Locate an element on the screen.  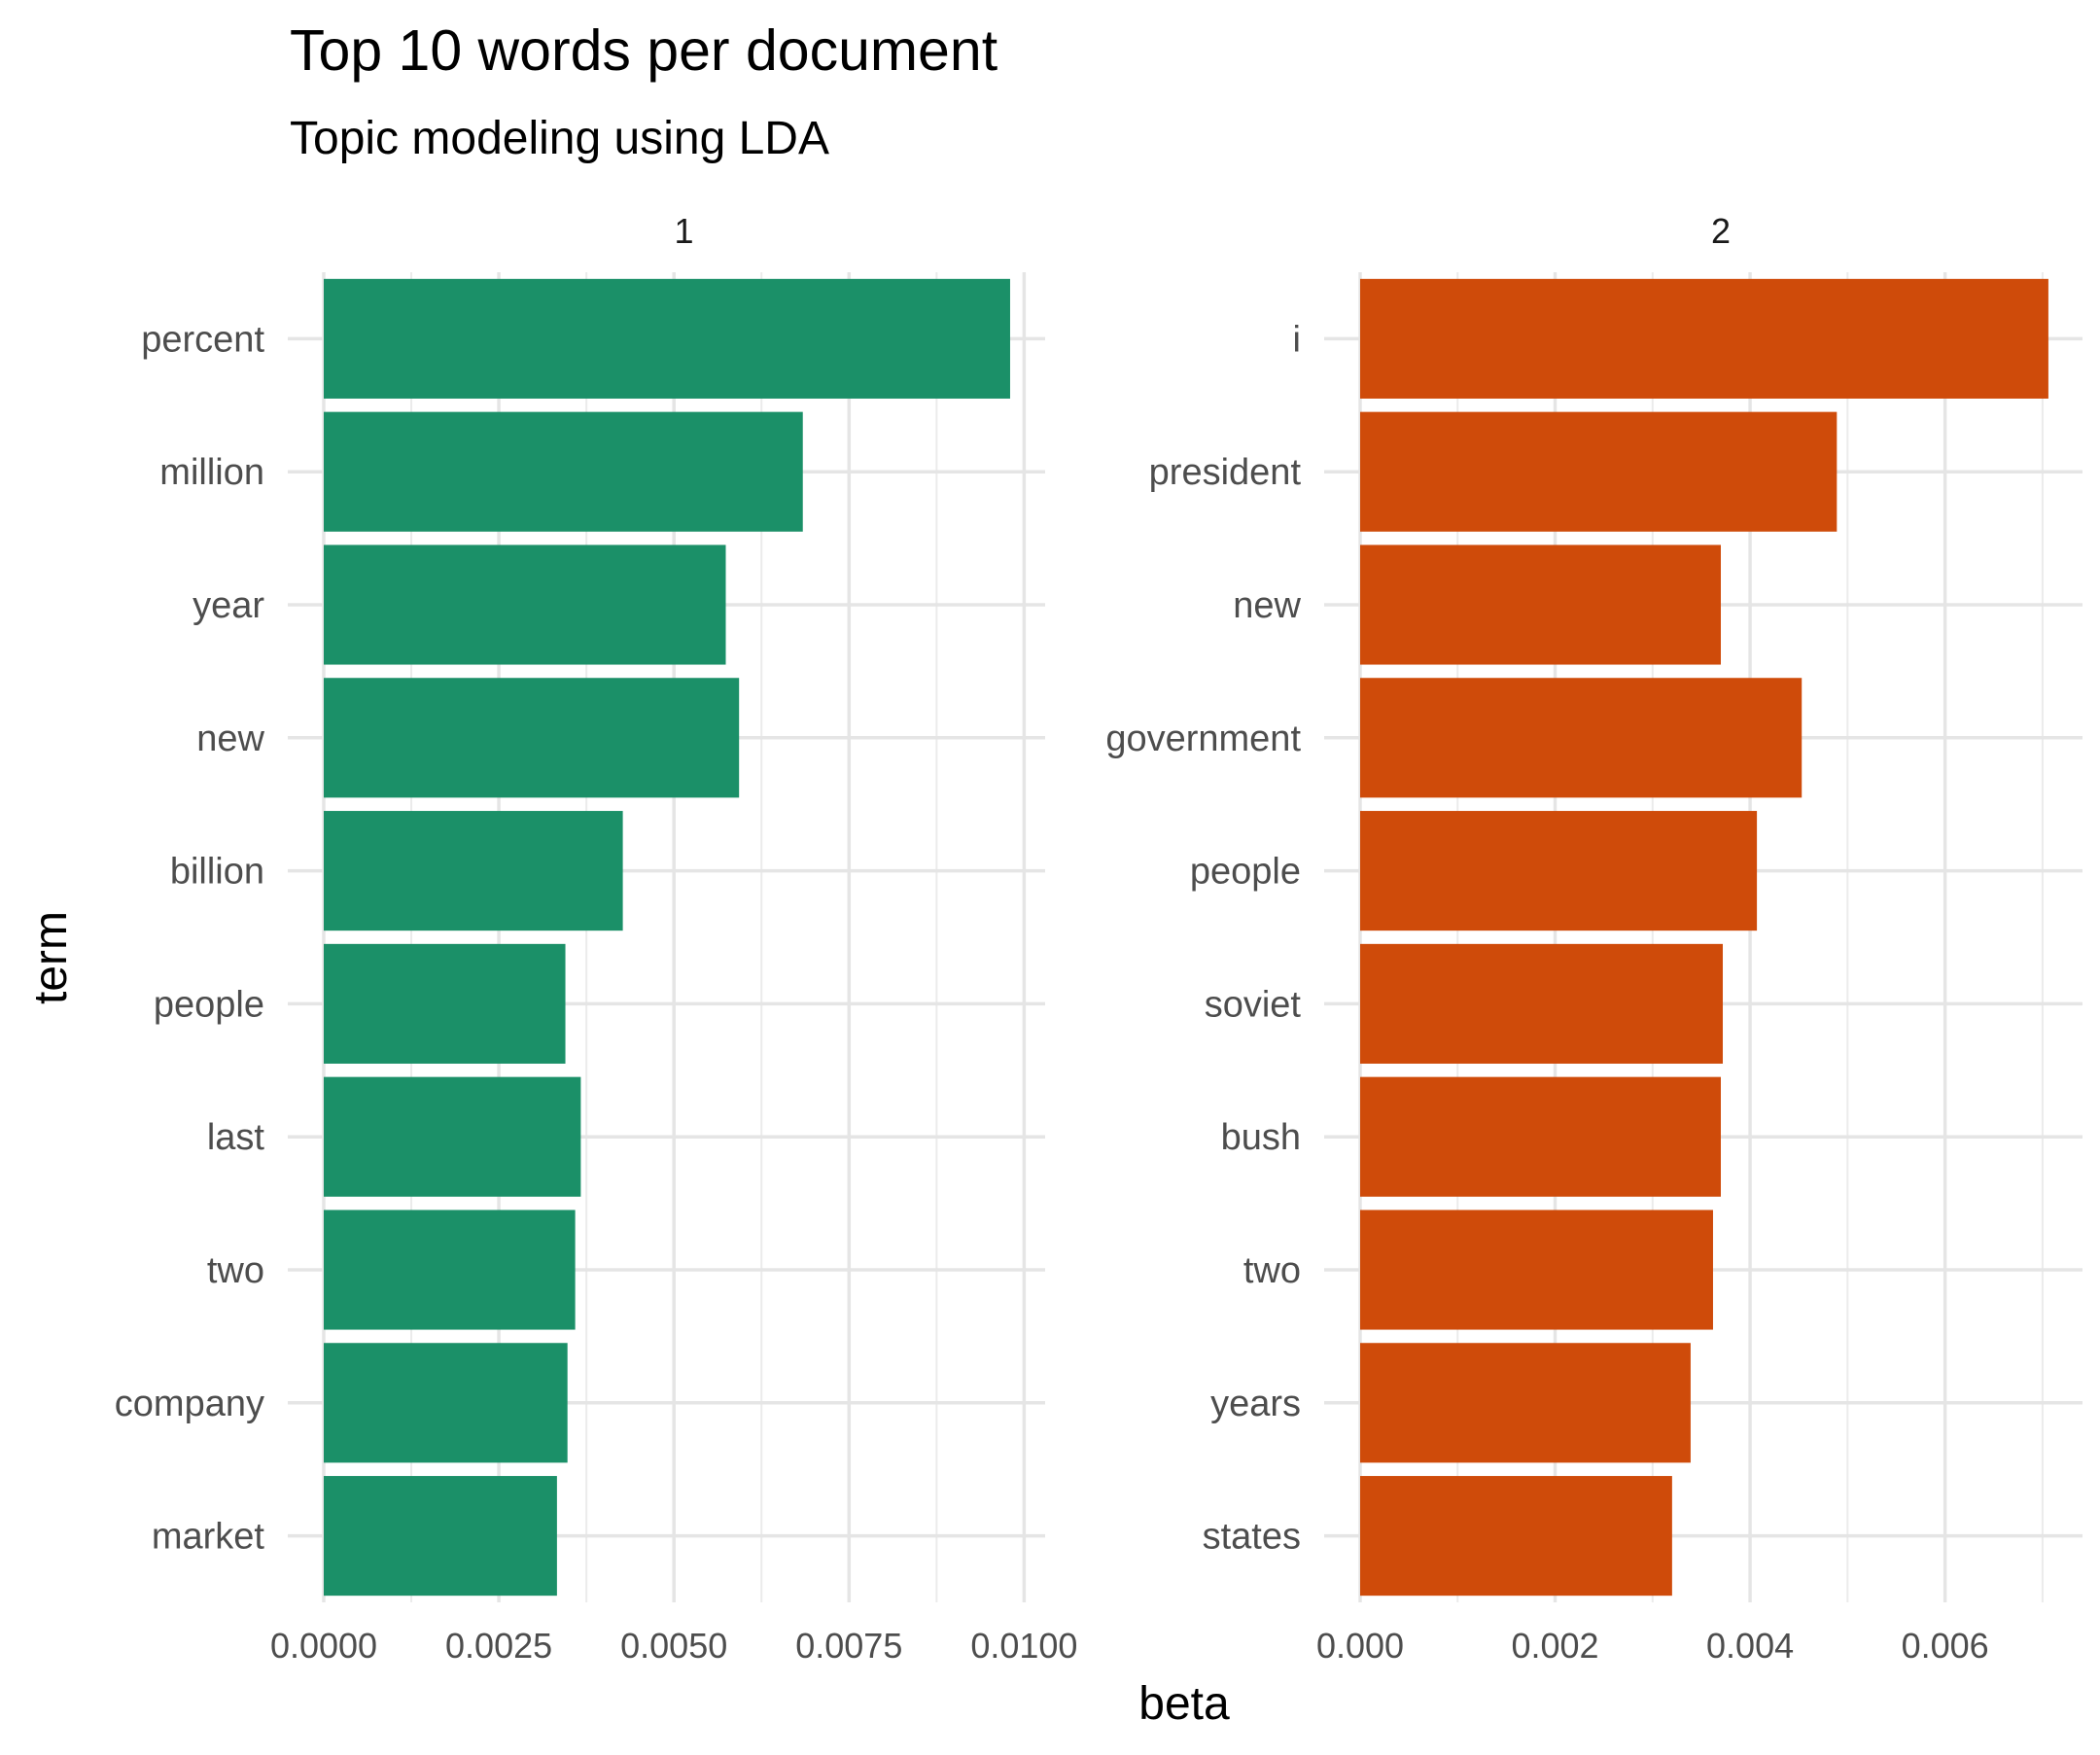
x-tick-label: 0.002 is located at coordinates (1554, 1646).